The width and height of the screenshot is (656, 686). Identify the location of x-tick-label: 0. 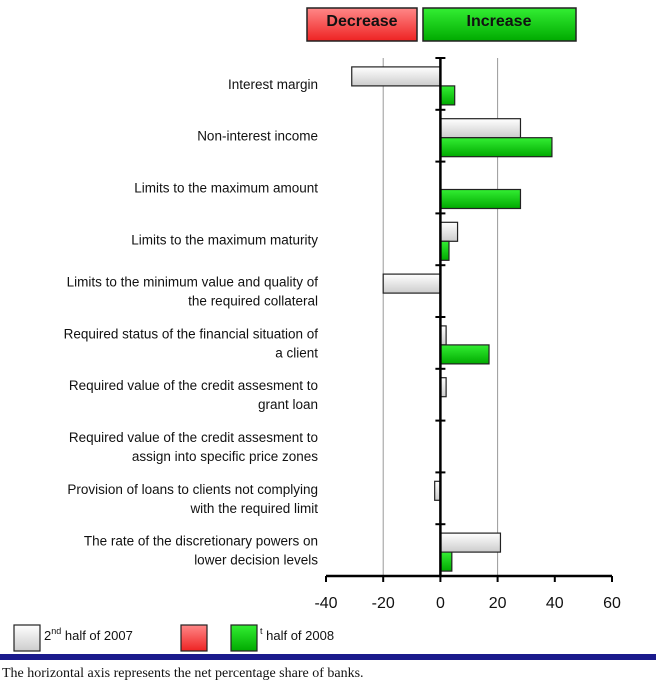
(440, 603).